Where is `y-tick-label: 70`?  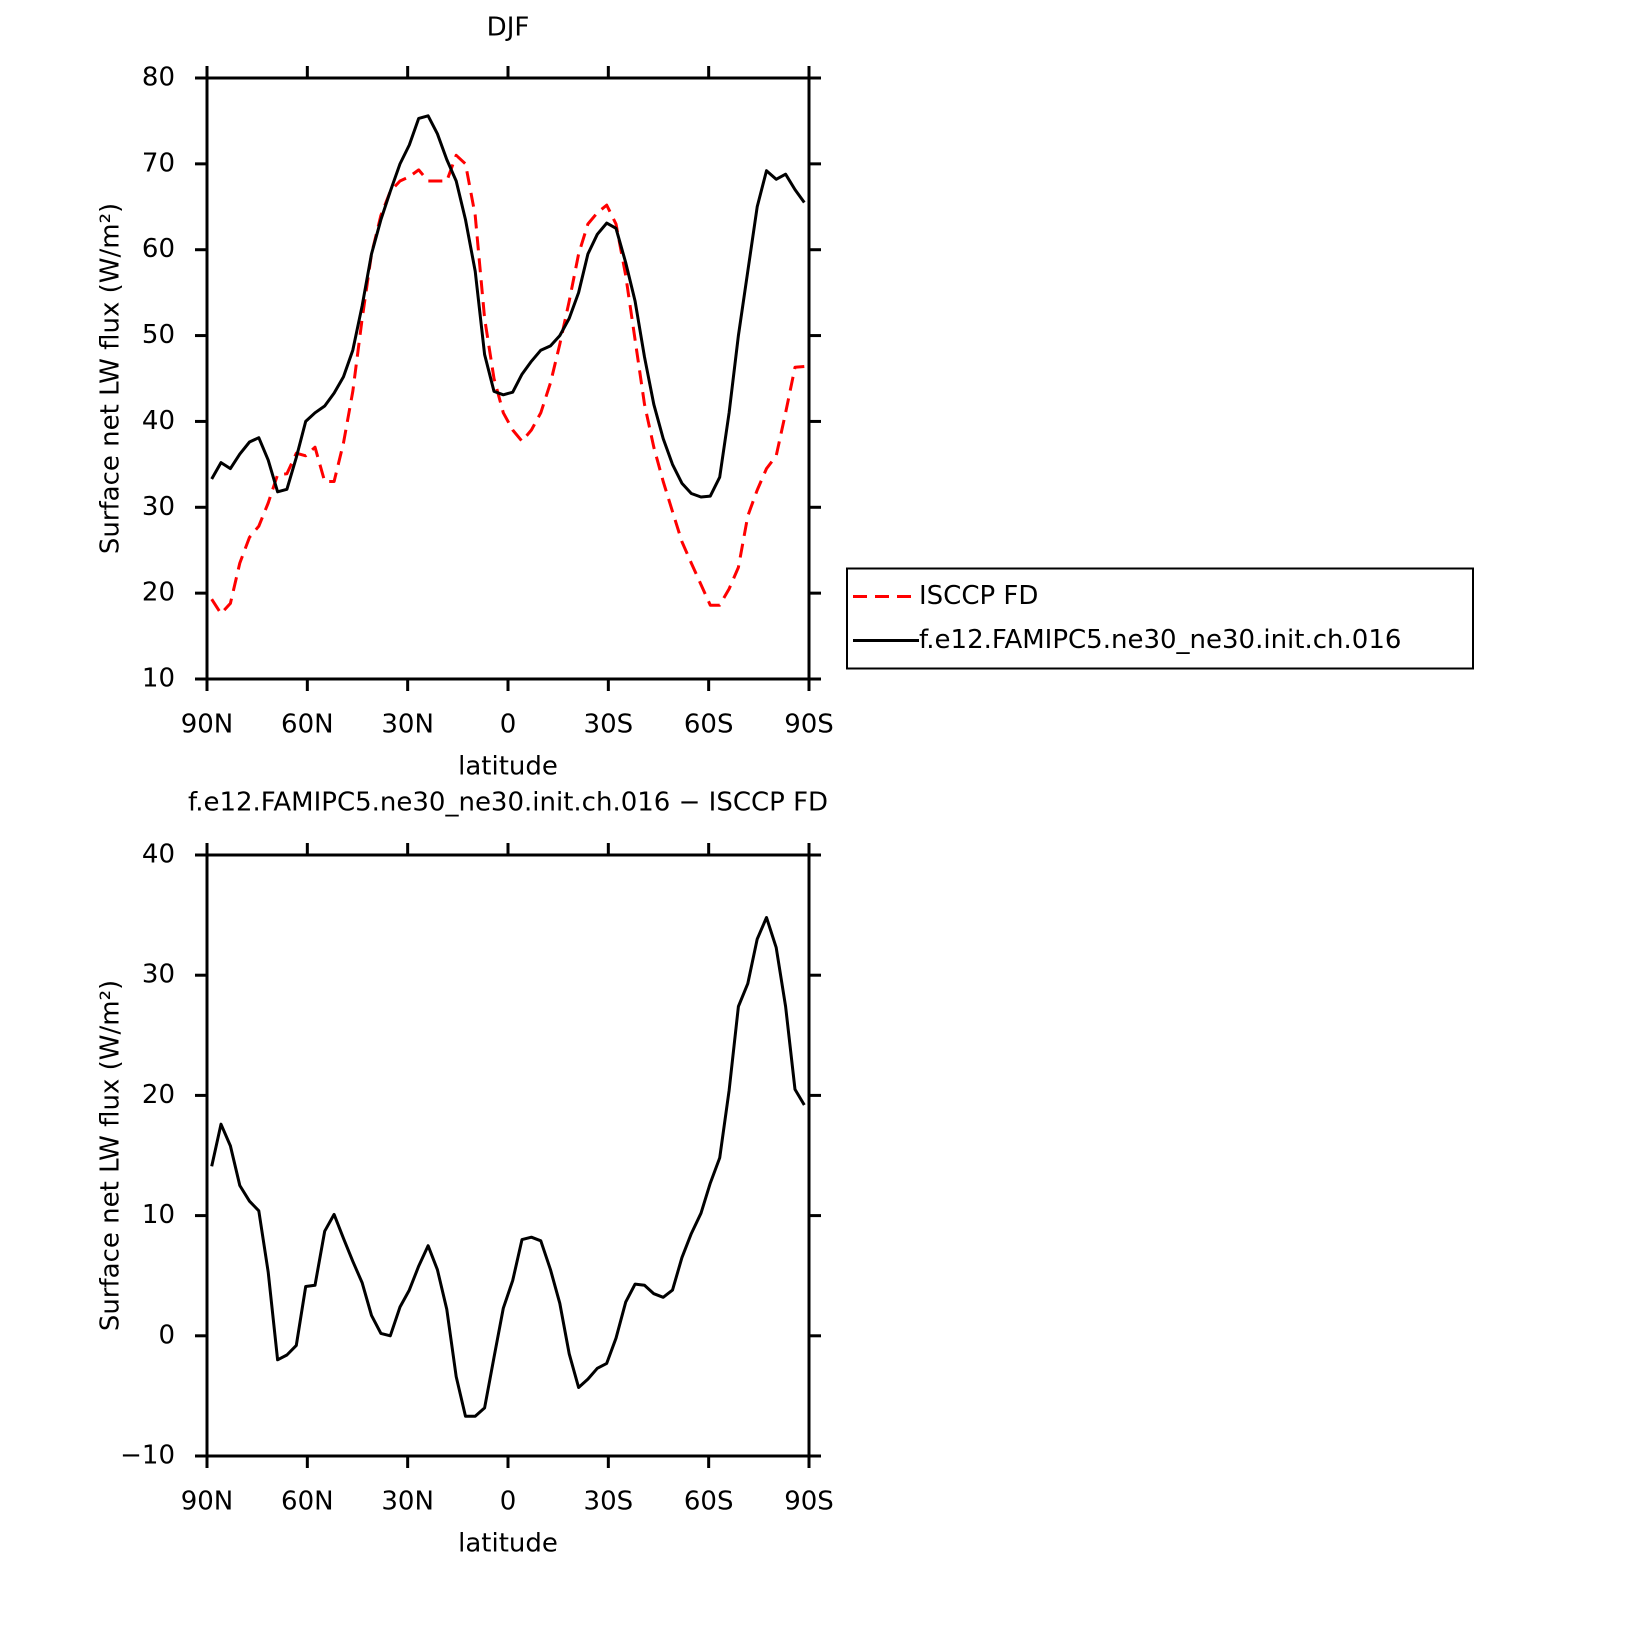
y-tick-label: 70 is located at coordinates (158, 163).